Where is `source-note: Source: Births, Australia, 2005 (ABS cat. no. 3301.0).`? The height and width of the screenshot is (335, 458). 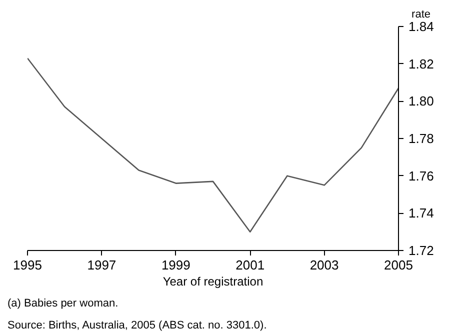 source-note: Source: Births, Australia, 2005 (ABS cat. no. 3301.0). is located at coordinates (137, 326).